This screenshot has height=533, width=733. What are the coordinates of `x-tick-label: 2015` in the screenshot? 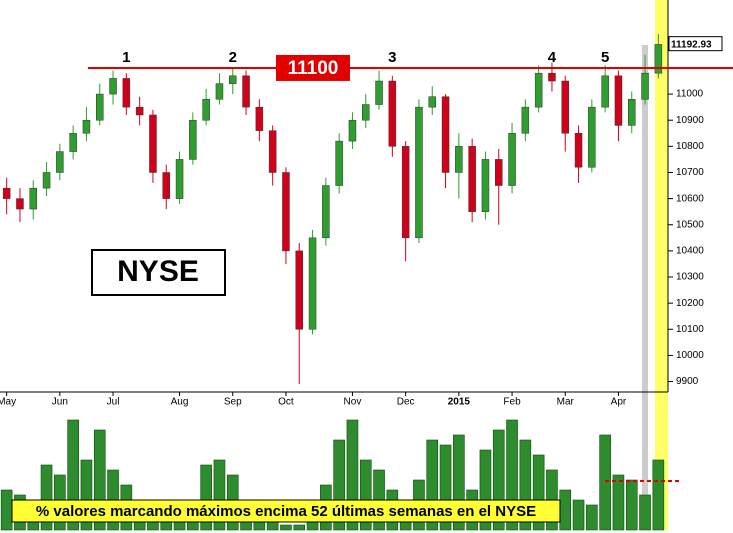 It's located at (459, 402).